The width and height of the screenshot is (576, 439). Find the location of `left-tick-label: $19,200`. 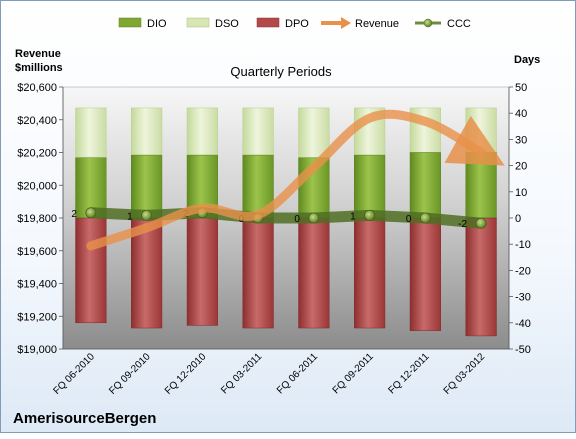

left-tick-label: $19,200 is located at coordinates (37, 317).